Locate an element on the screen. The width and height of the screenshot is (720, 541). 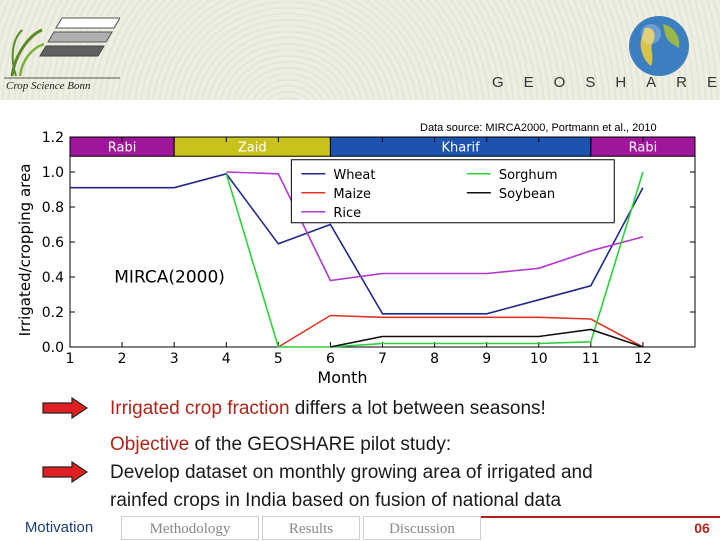
y-tick-label: 1.0 is located at coordinates (53, 173).